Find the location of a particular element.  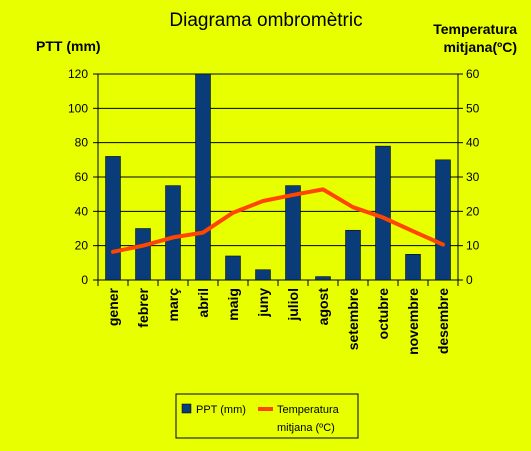

y2-tick-label: 50 is located at coordinates (473, 108).